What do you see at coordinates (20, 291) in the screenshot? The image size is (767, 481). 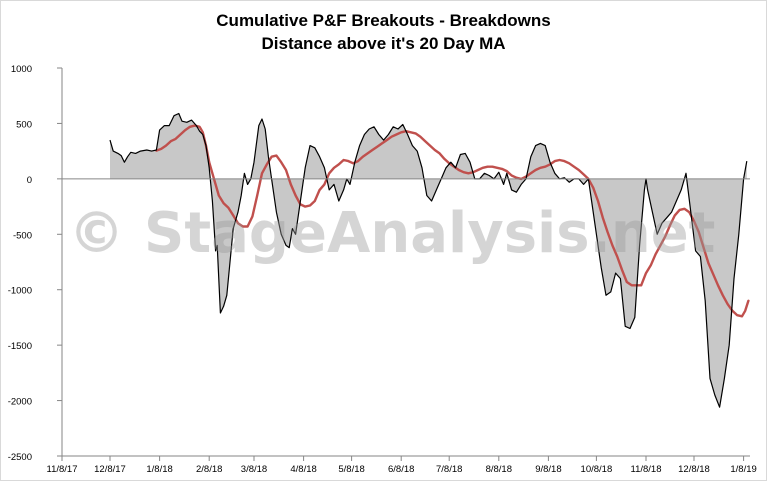 I see `y-tick-label: -1000` at bounding box center [20, 291].